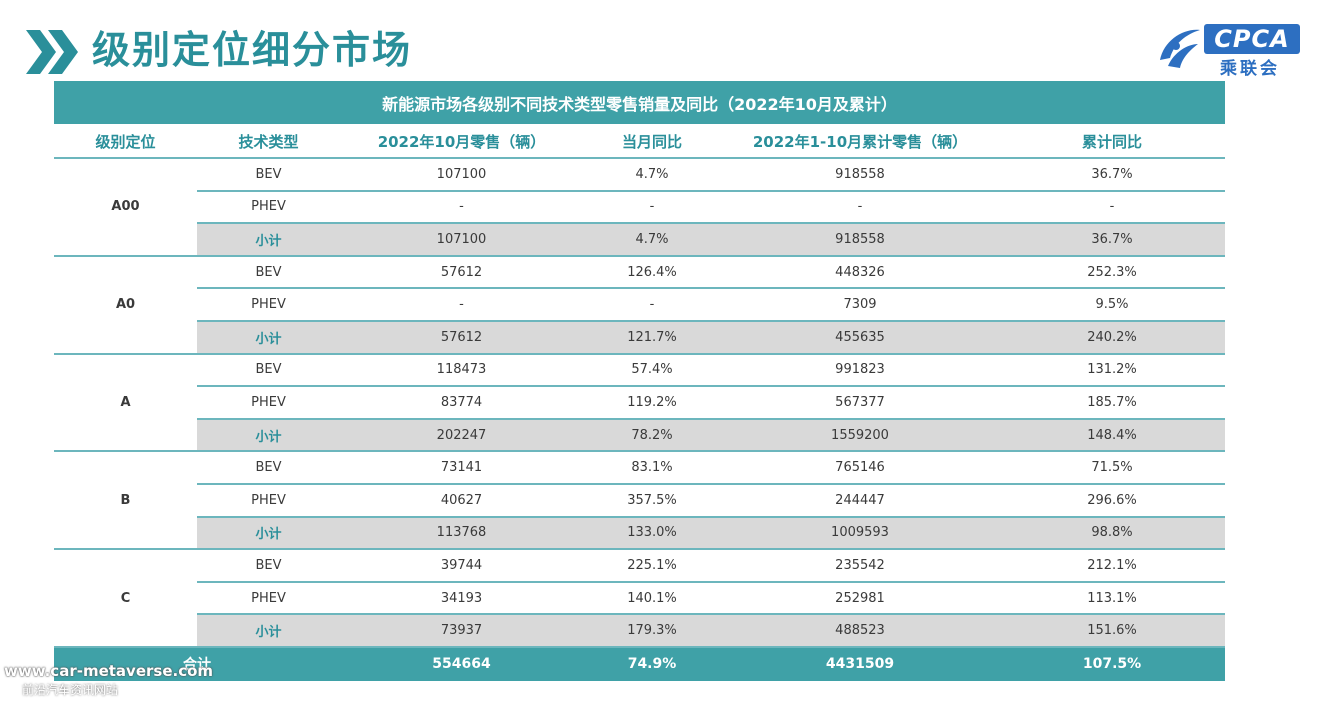  What do you see at coordinates (1112, 598) in the screenshot?
I see `cum-yoy-cell: 113.1%` at bounding box center [1112, 598].